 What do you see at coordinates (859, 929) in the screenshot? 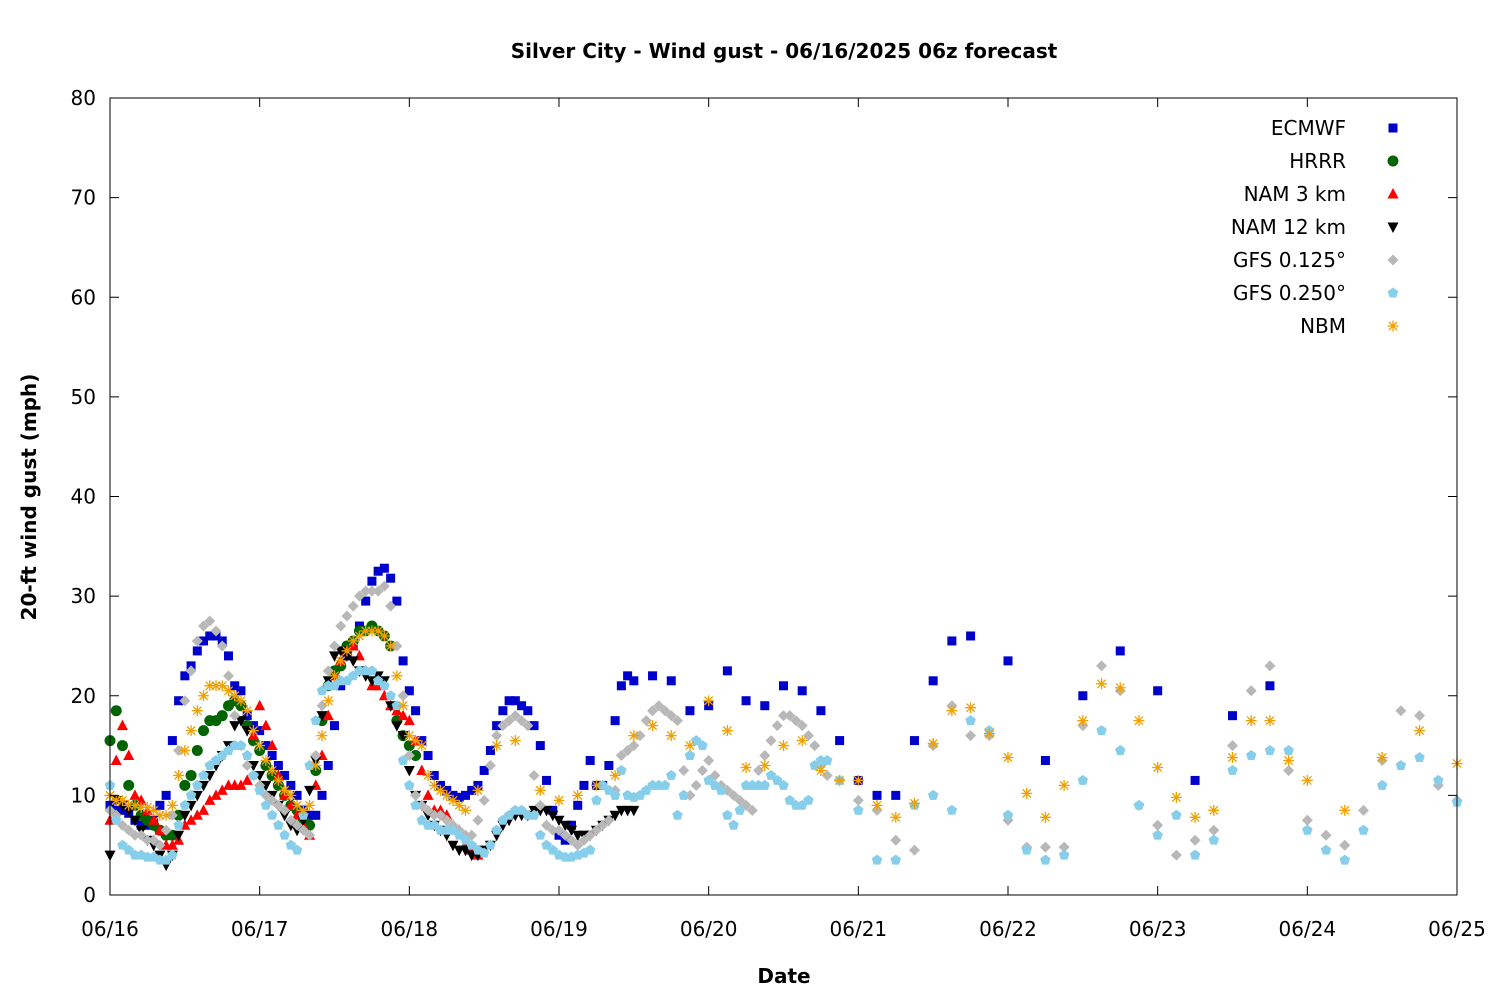
I see `x-tick-label: 06/21` at bounding box center [859, 929].